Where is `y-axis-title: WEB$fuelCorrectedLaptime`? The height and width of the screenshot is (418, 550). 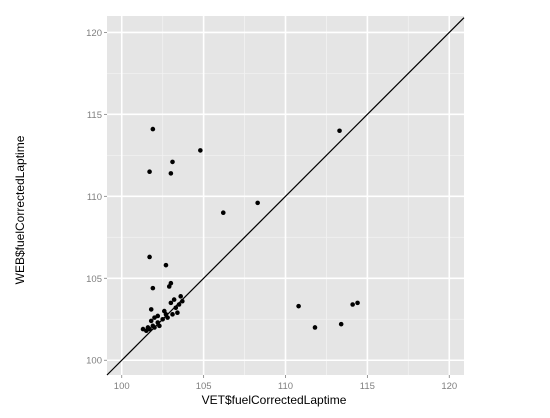 y-axis-title: WEB$fuelCorrectedLaptime is located at coordinates (20, 209).